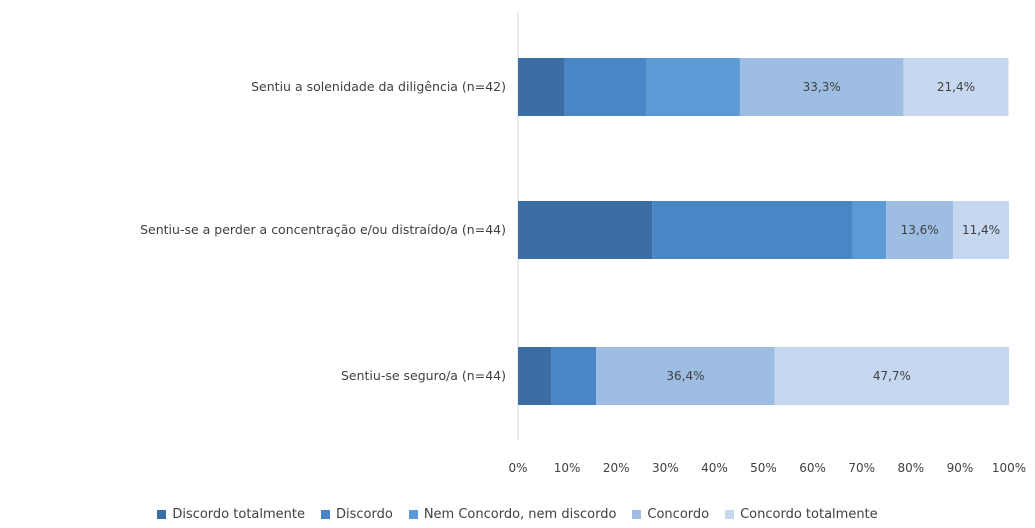 The width and height of the screenshot is (1035, 528). Describe the element at coordinates (364, 514) in the screenshot. I see `legend-label: Discordo` at that location.